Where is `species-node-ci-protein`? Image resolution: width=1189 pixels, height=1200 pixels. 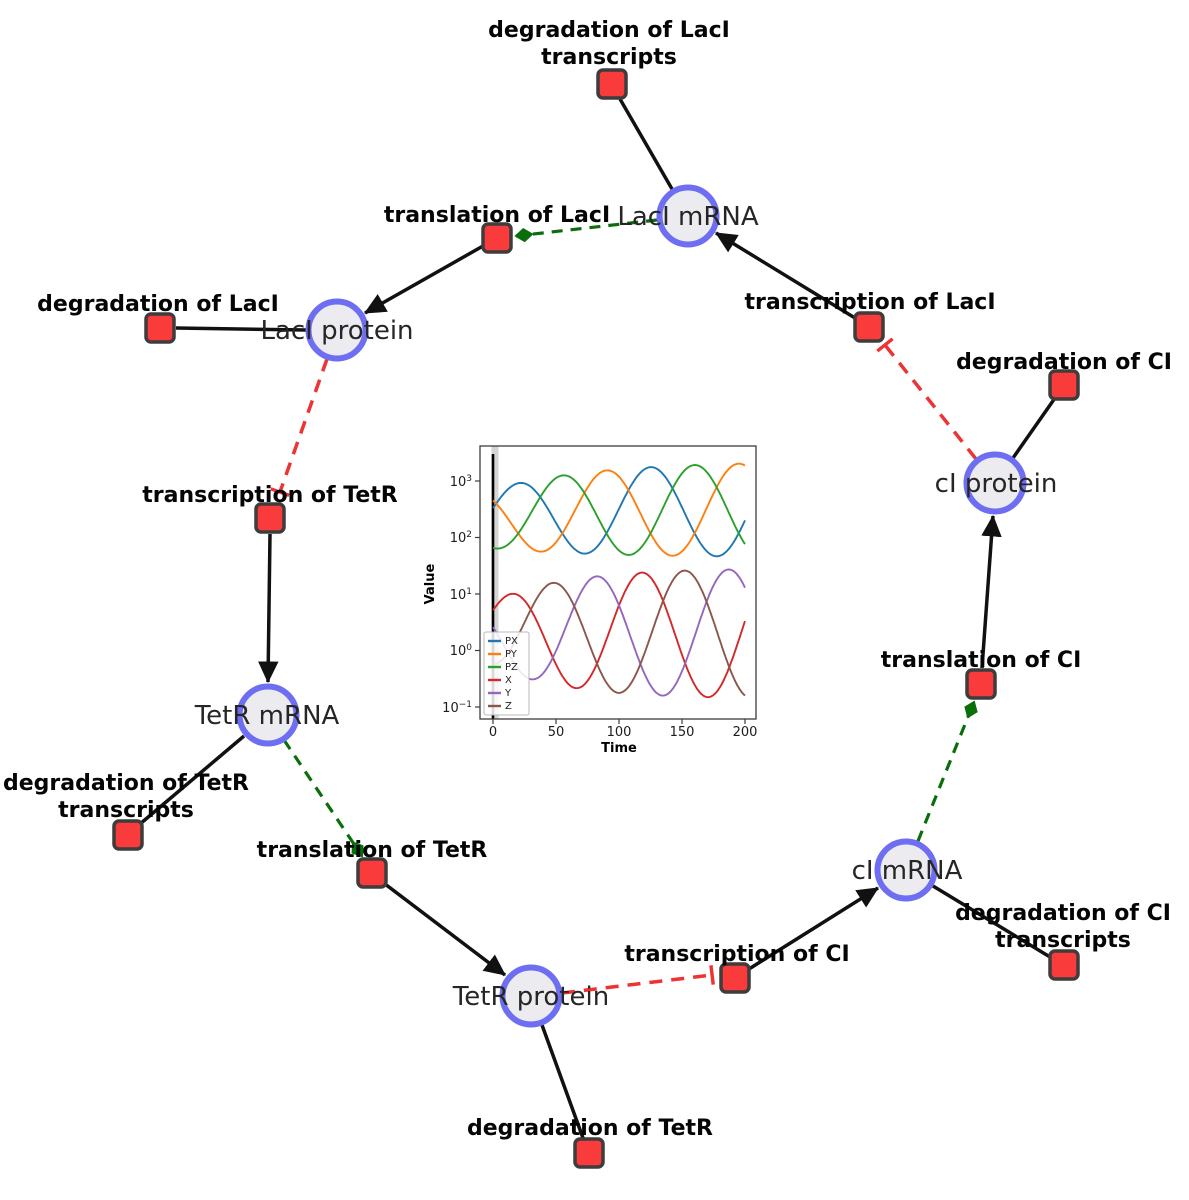
species-node-ci-protein is located at coordinates (995, 483).